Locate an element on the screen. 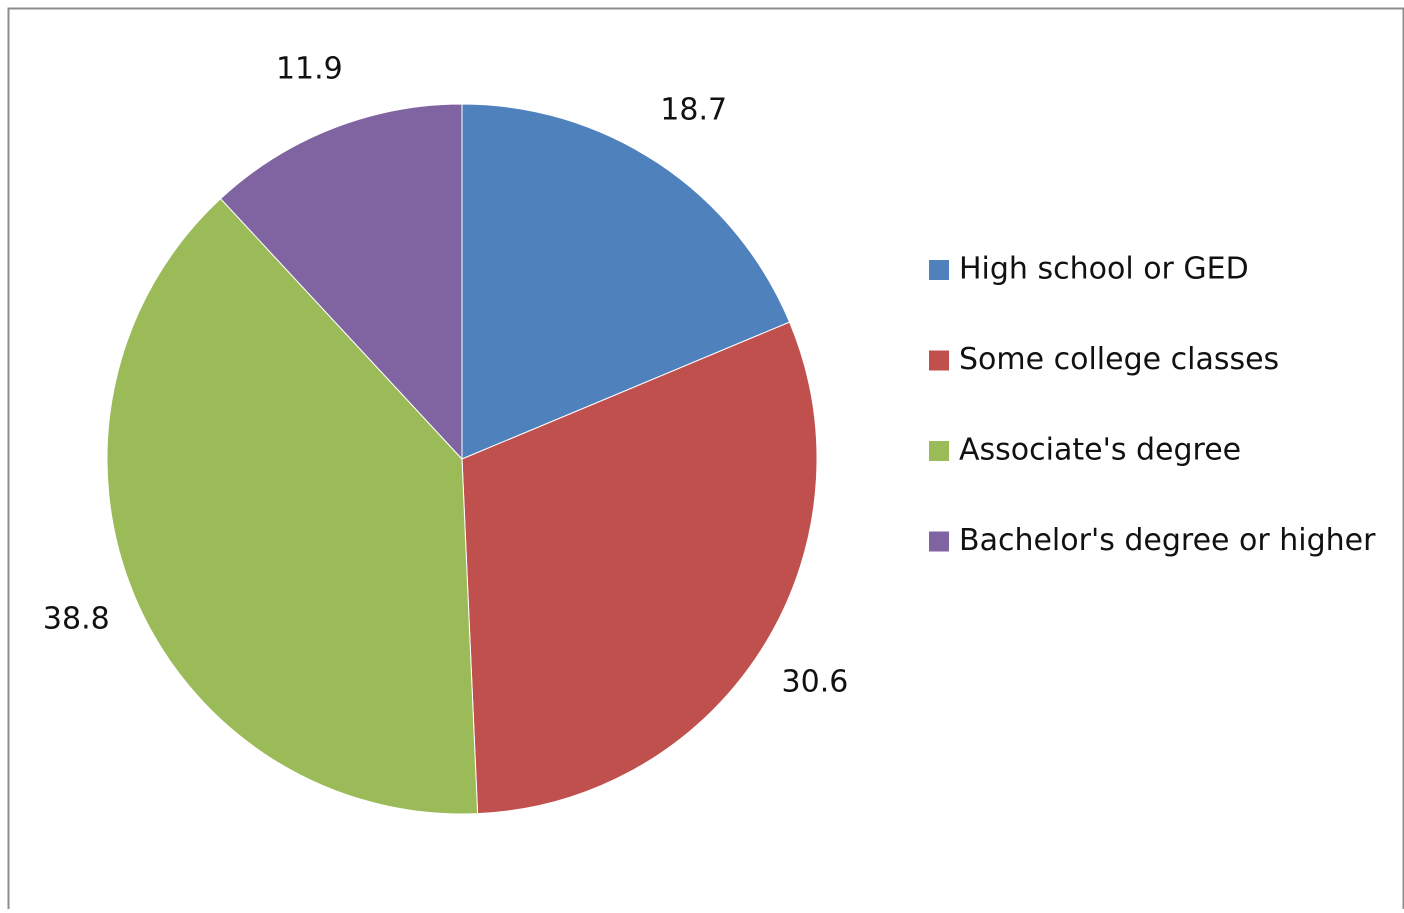 The image size is (1404, 913). data-label: 18.7 is located at coordinates (693, 110).